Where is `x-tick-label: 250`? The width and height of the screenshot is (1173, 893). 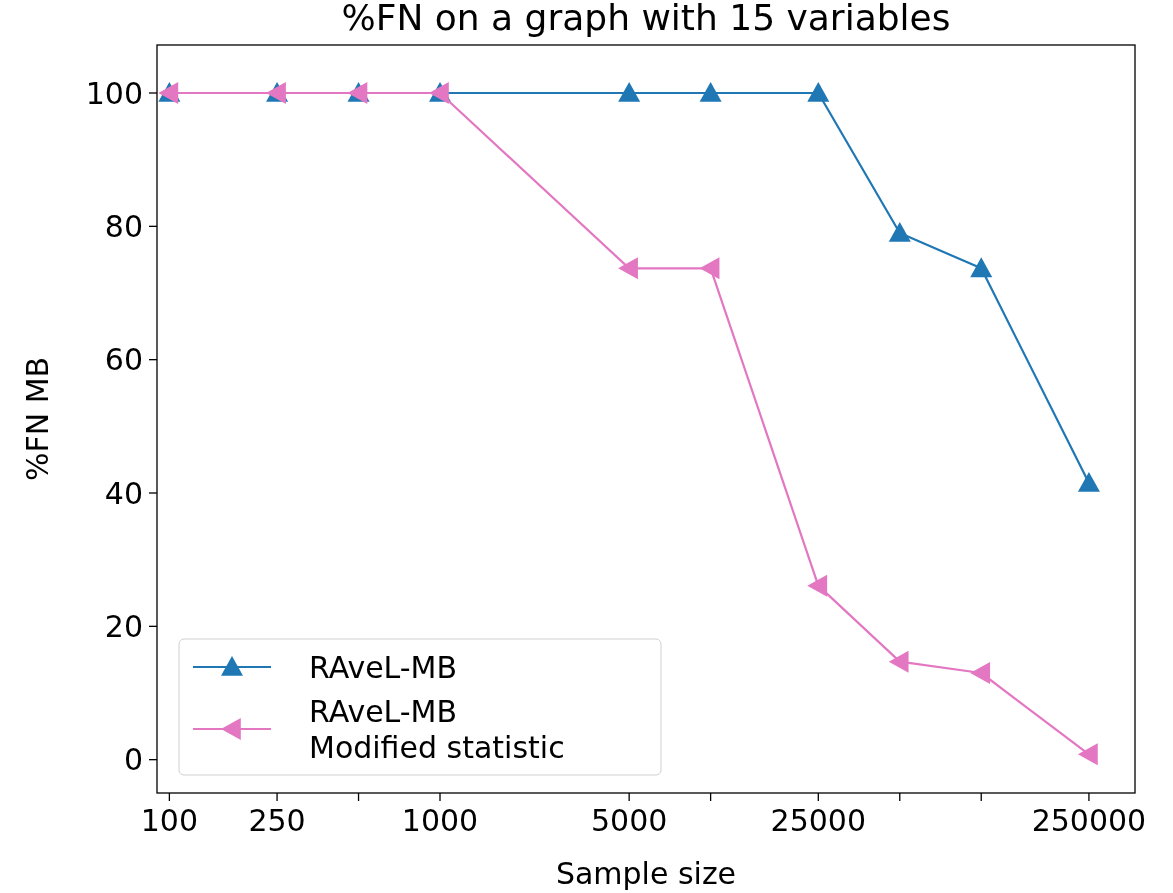 x-tick-label: 250 is located at coordinates (277, 820).